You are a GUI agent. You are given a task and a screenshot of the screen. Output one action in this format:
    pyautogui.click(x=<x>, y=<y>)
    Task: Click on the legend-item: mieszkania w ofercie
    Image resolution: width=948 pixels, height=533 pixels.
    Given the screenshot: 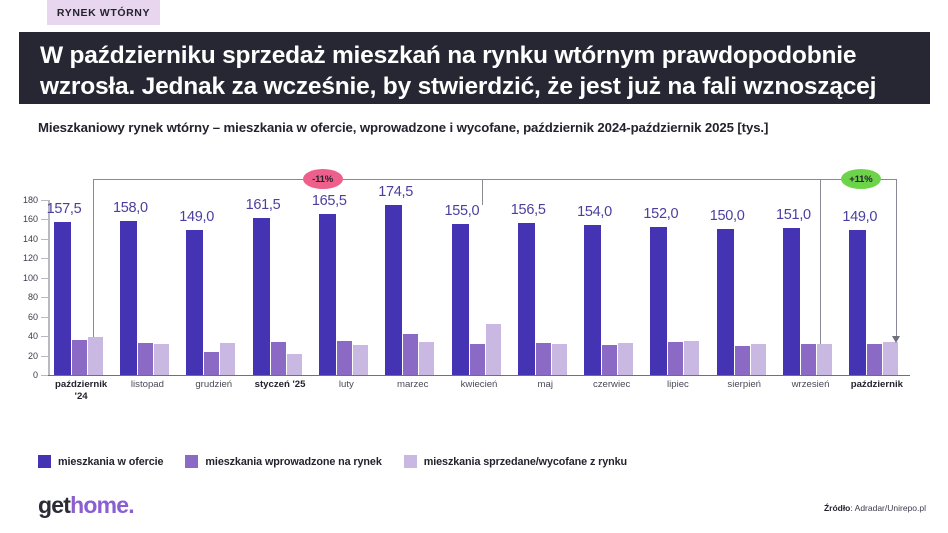 What is the action you would take?
    pyautogui.click(x=101, y=461)
    